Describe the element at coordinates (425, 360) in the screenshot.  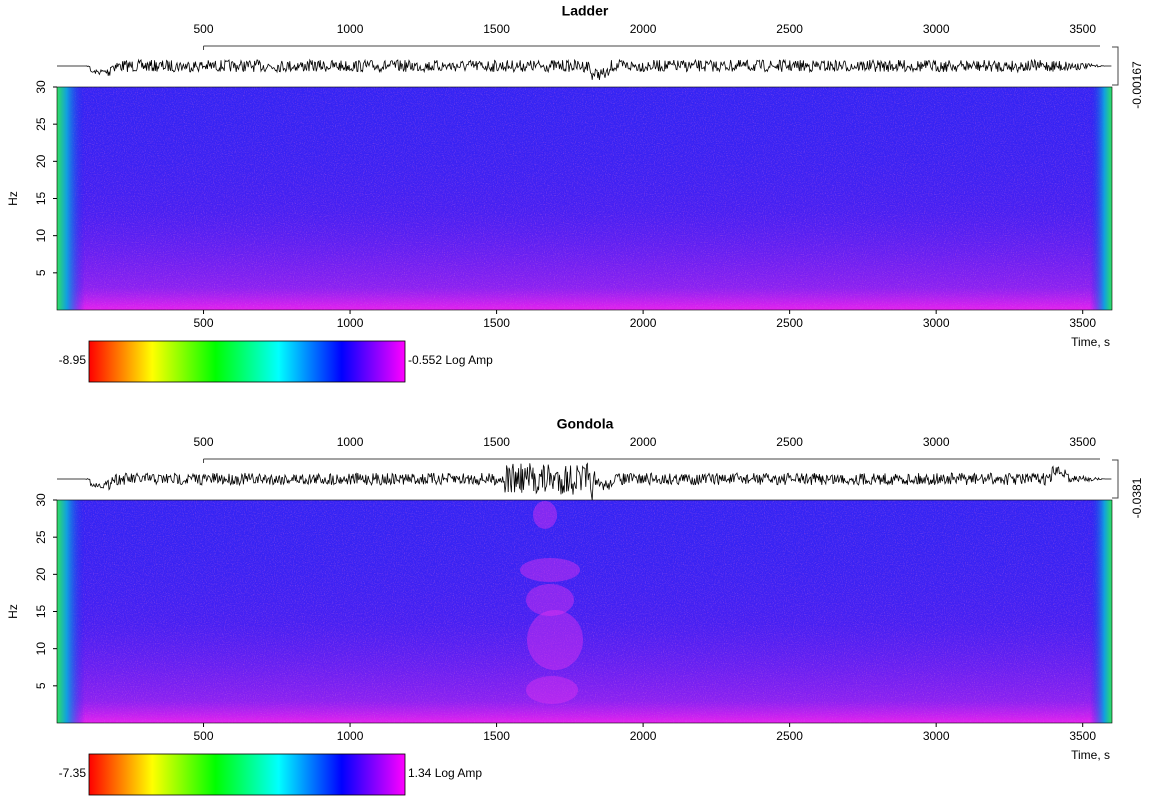
I see `colorbar-max-value: -0.552` at that location.